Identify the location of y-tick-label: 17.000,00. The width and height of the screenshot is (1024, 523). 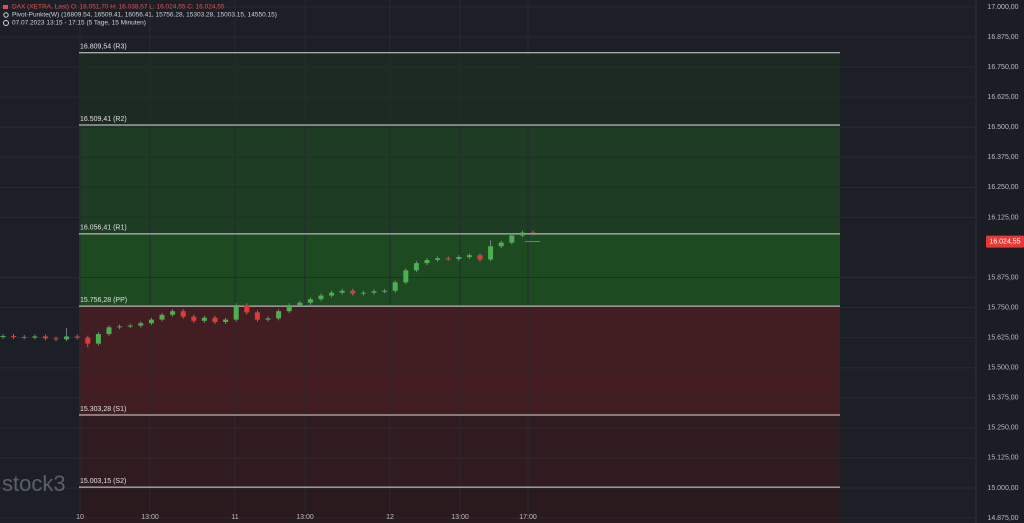
(1002, 7).